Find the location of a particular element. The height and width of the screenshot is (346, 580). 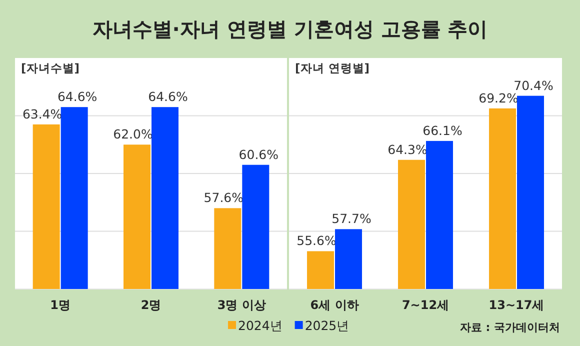

data-label: 57.7% is located at coordinates (352, 218).